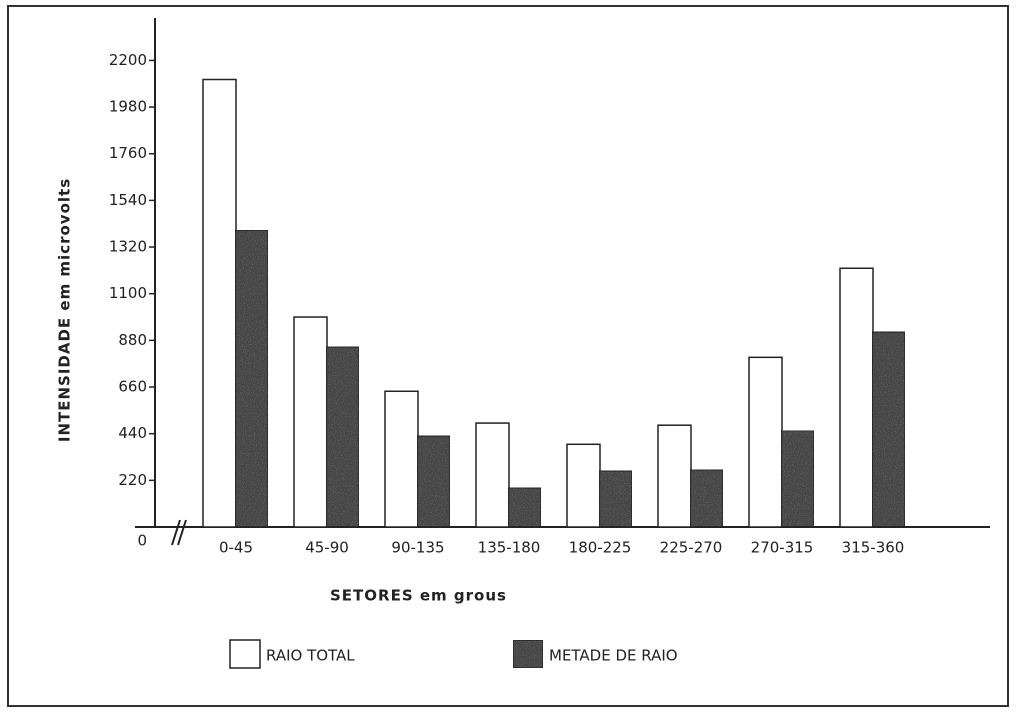  What do you see at coordinates (327, 548) in the screenshot?
I see `x-tick-label: 45-90` at bounding box center [327, 548].